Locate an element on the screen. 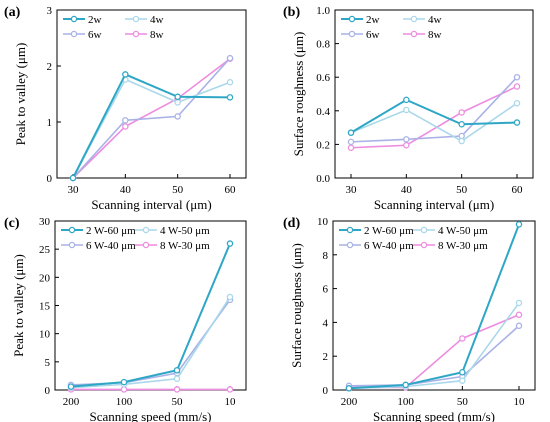  y-tick-label: 0.8 is located at coordinates (323, 45).